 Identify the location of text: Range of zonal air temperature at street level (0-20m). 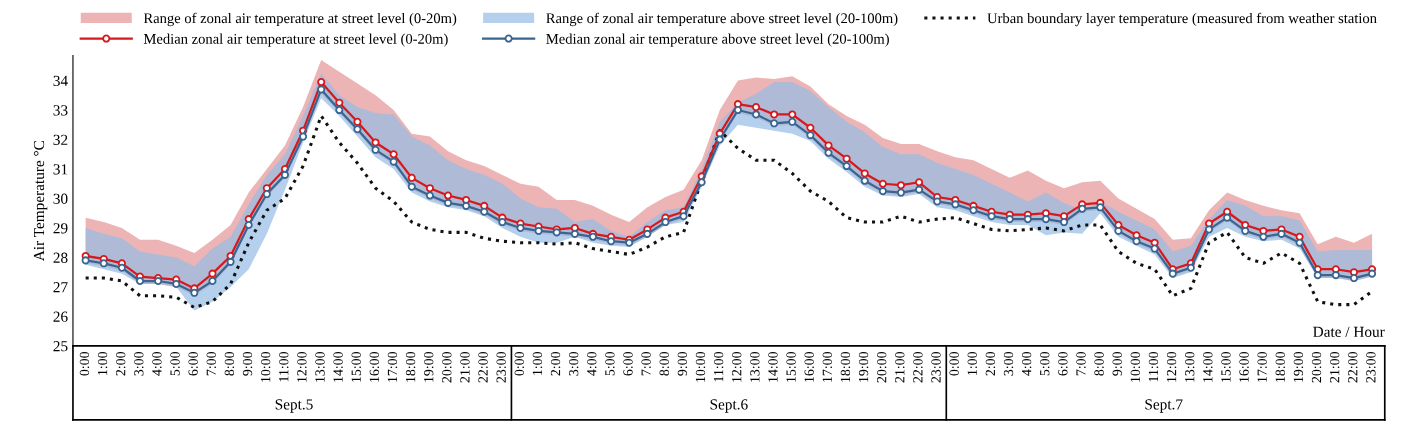
(300, 19).